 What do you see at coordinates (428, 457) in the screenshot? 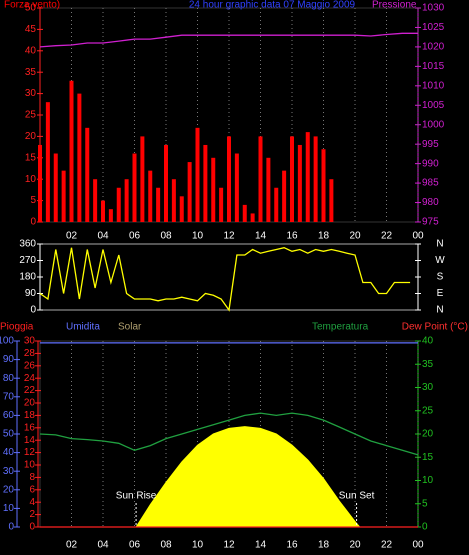
I see `y-tick-label: 15` at bounding box center [428, 457].